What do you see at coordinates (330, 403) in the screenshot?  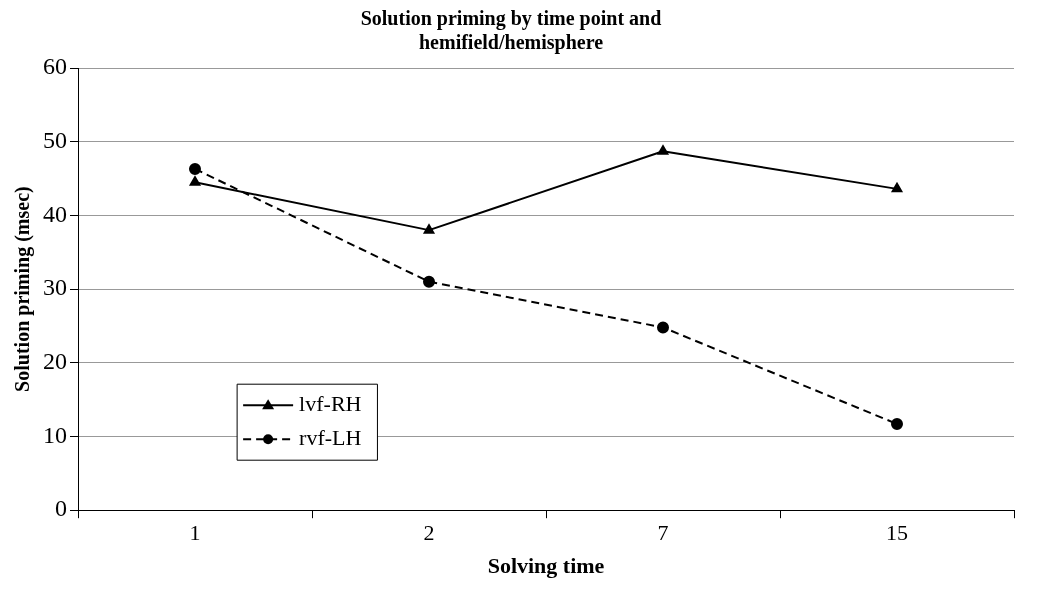 I see `legend-label: lvf-RH` at bounding box center [330, 403].